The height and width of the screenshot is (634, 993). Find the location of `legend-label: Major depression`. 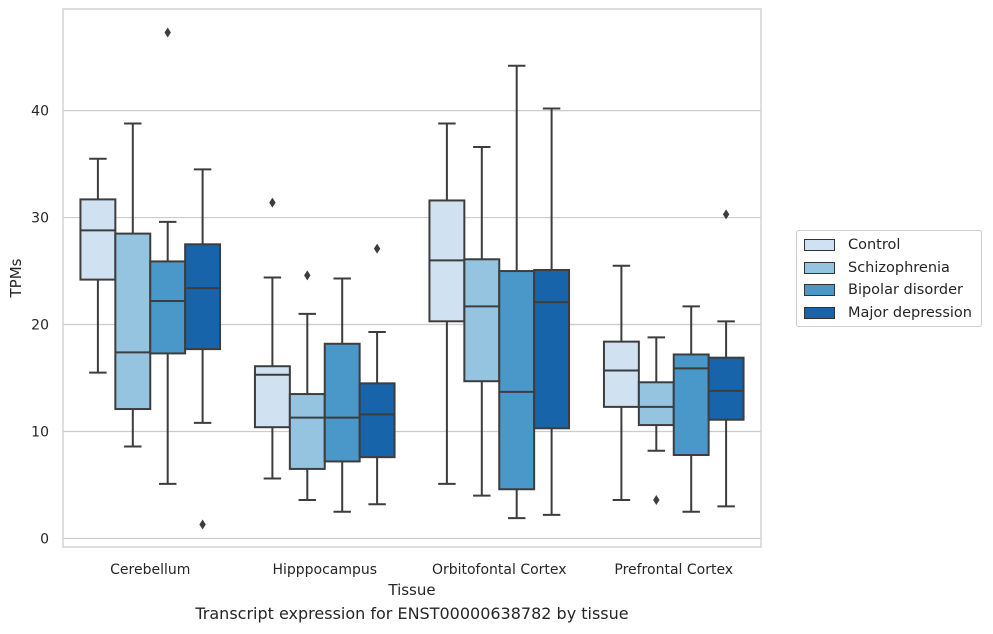

legend-label: Major depression is located at coordinates (910, 312).